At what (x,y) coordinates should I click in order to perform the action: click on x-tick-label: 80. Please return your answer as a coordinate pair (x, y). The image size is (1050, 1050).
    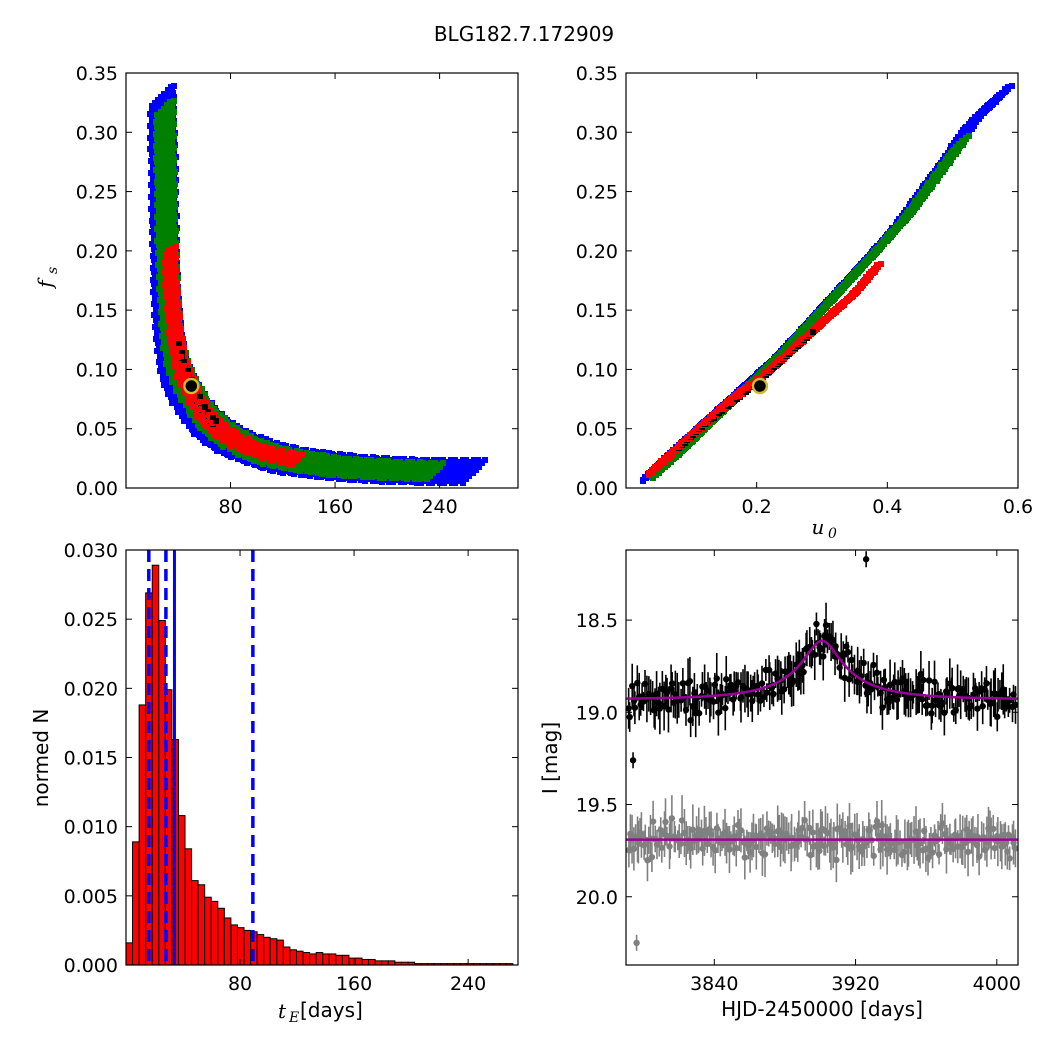
    Looking at the image, I should click on (230, 507).